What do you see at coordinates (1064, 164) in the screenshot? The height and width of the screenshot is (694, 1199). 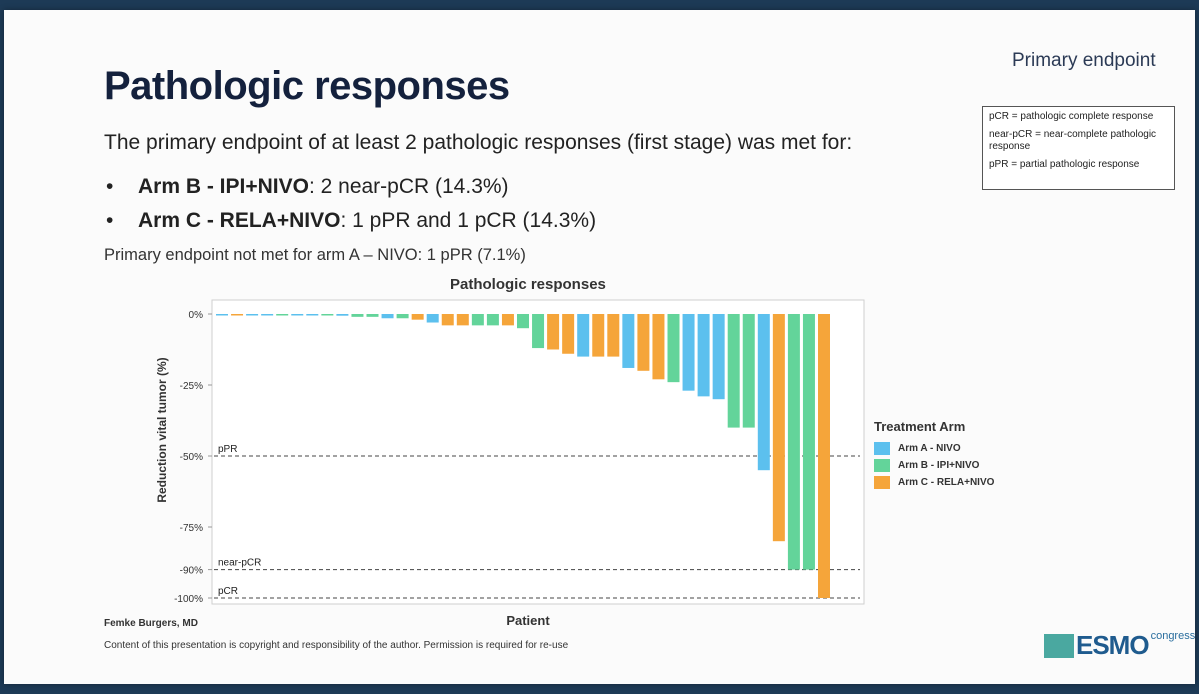 I see `definition-ppr: pPR = partial pathologic response` at bounding box center [1064, 164].